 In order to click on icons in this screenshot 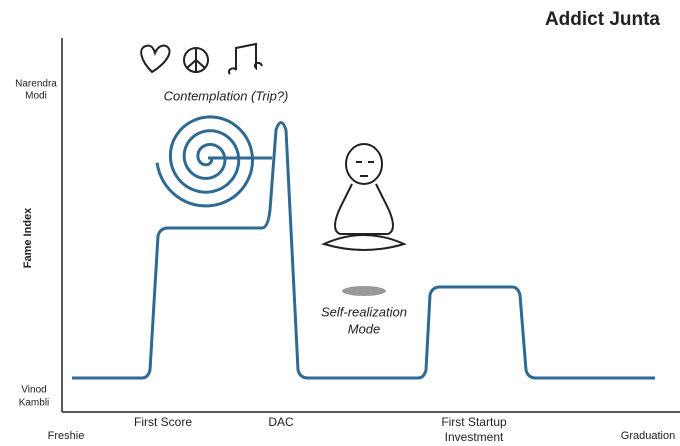, I will do `click(201, 58)`.